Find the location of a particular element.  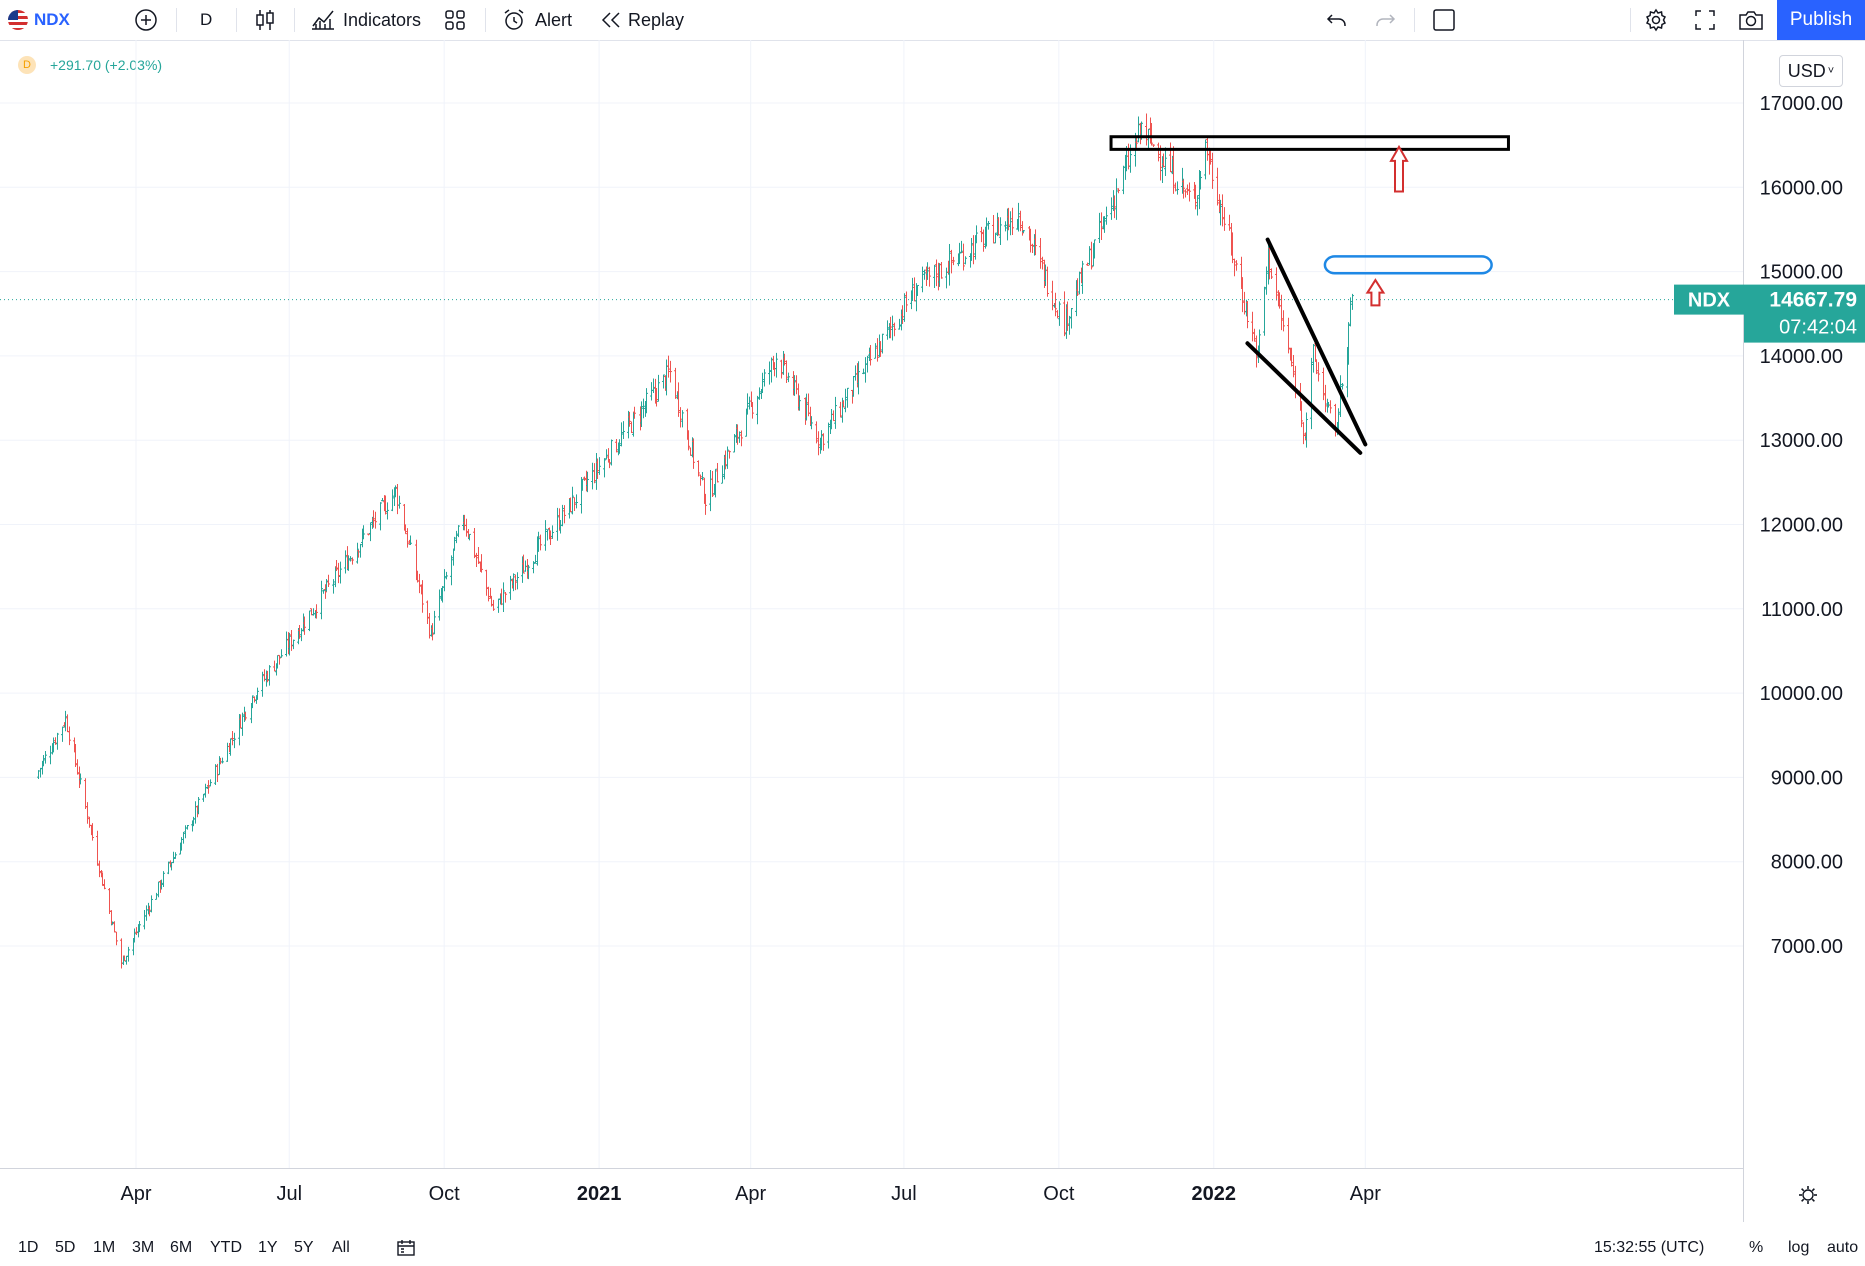

auto-toggle: auto is located at coordinates (1843, 1247).